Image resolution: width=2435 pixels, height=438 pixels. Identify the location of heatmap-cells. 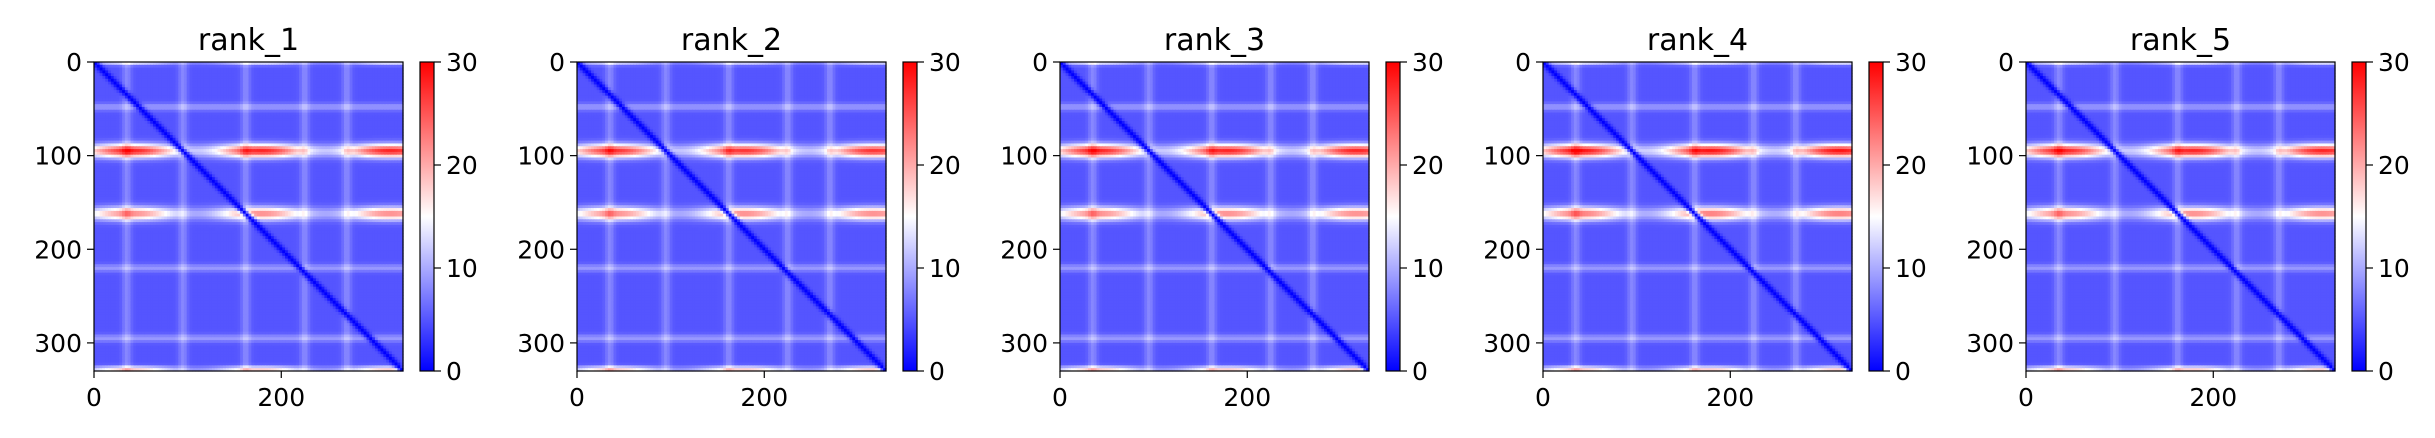
(249, 217).